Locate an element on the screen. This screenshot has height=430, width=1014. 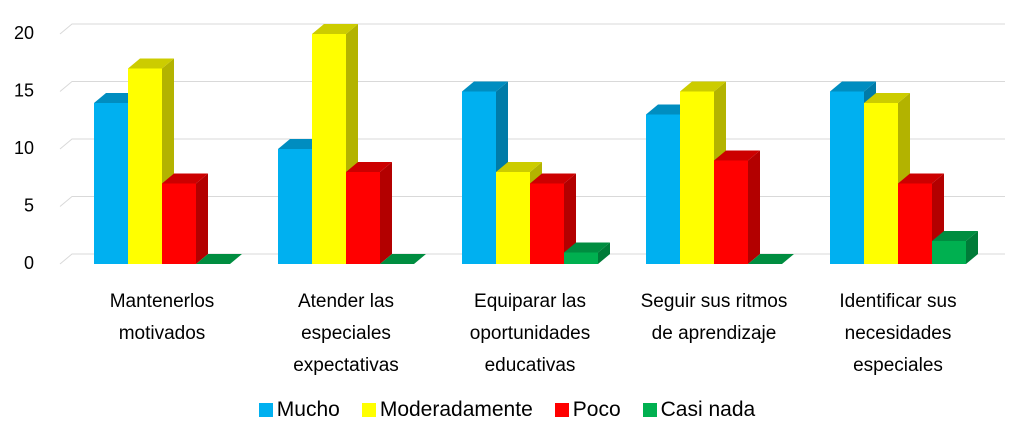
y-tick-label: 0 is located at coordinates (29, 263).